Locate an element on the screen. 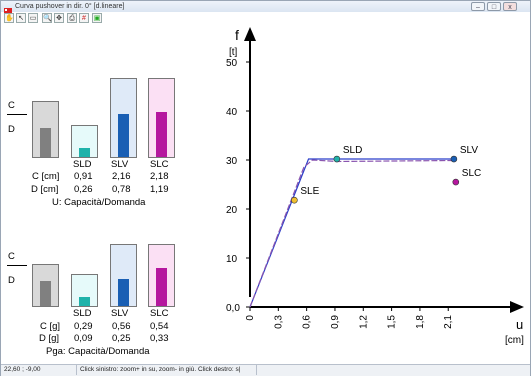 Image resolution: width=531 pixels, height=376 pixels. c-slv: 2,16 is located at coordinates (121, 176).